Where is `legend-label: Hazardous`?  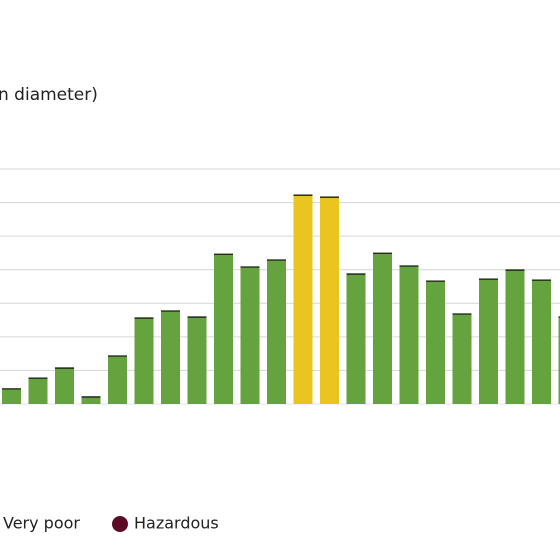 legend-label: Hazardous is located at coordinates (176, 523).